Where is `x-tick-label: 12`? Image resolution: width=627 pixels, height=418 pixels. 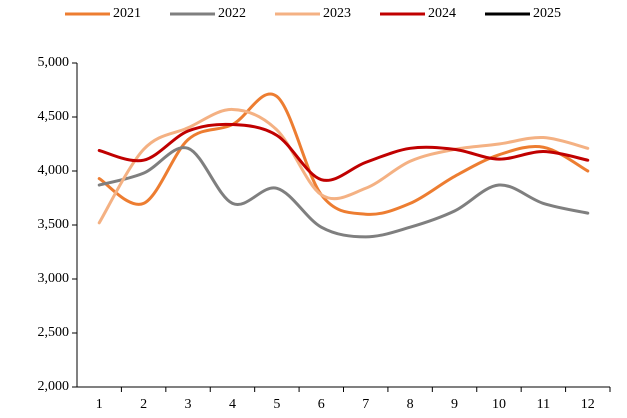
x-tick-label: 12 is located at coordinates (588, 404).